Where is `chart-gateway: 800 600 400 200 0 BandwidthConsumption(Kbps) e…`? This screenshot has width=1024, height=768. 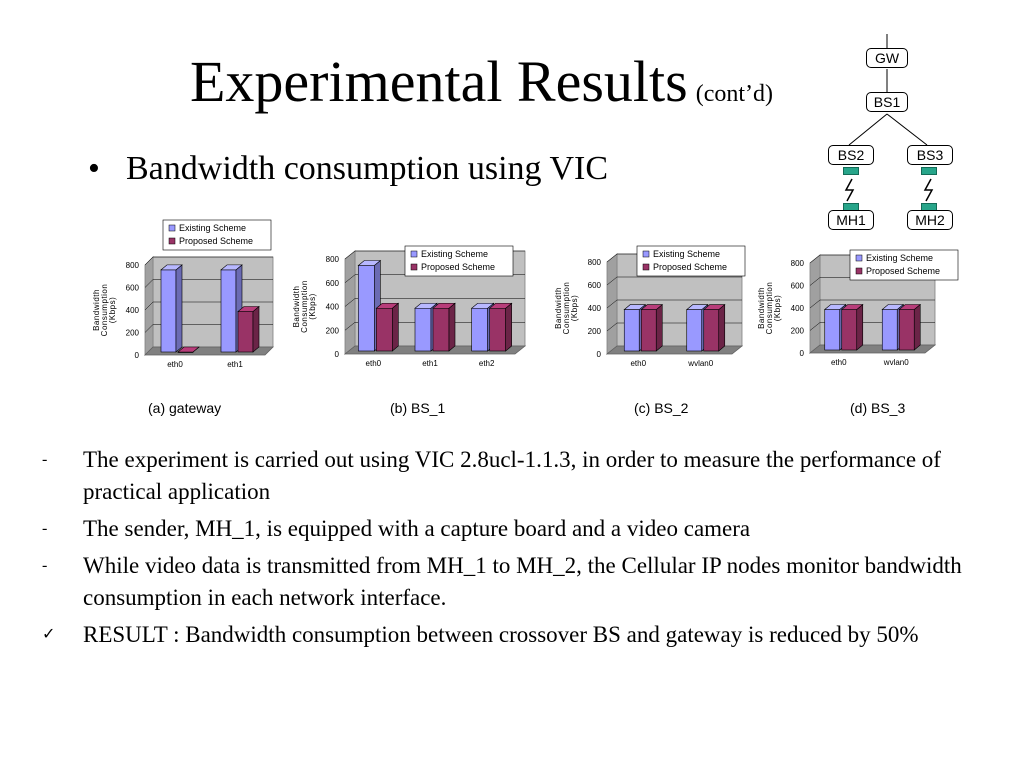 chart-gateway: 800 600 400 200 0 BandwidthConsumption(Kbps) e… is located at coordinates (183, 294).